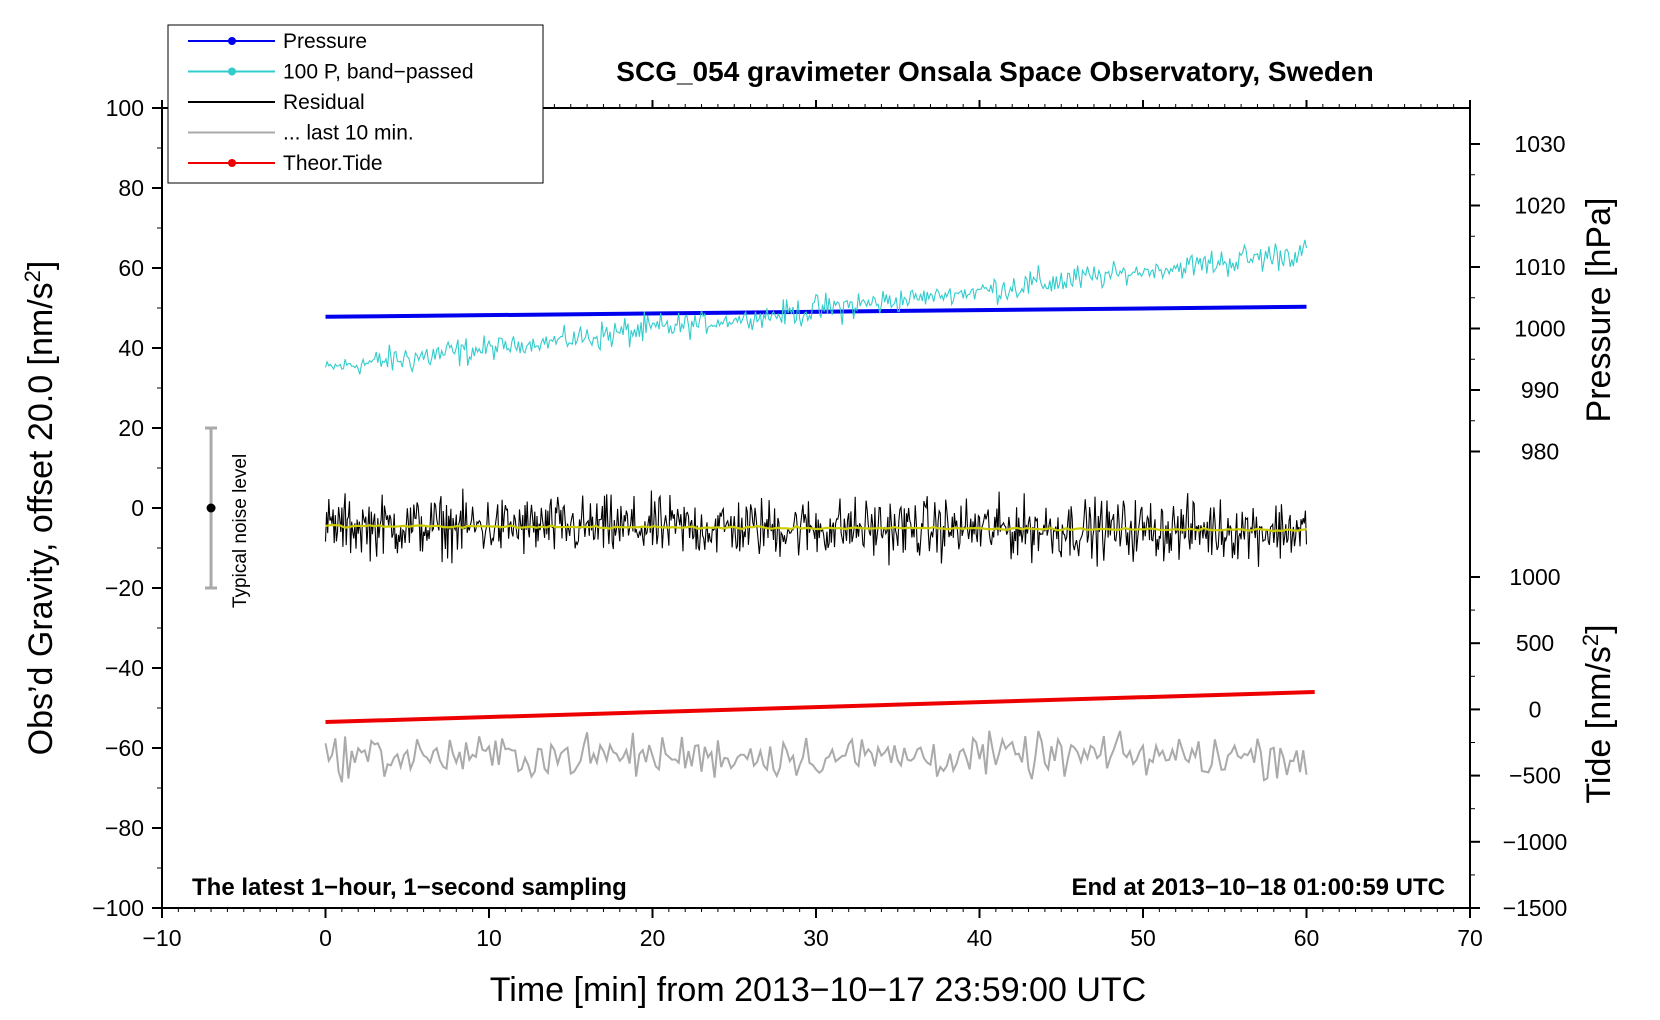 Image resolution: width=1660 pixels, height=1020 pixels. I want to click on series-line-100-p-band-passed, so click(816, 307).